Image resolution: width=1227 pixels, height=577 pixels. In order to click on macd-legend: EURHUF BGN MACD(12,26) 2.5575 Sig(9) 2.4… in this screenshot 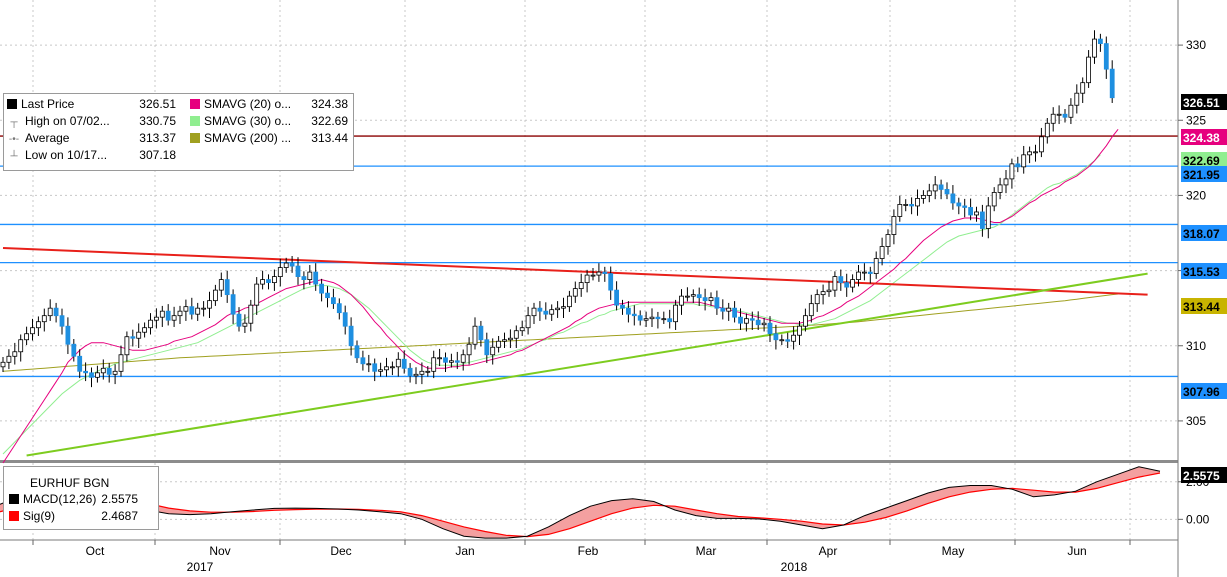, I will do `click(81, 498)`.